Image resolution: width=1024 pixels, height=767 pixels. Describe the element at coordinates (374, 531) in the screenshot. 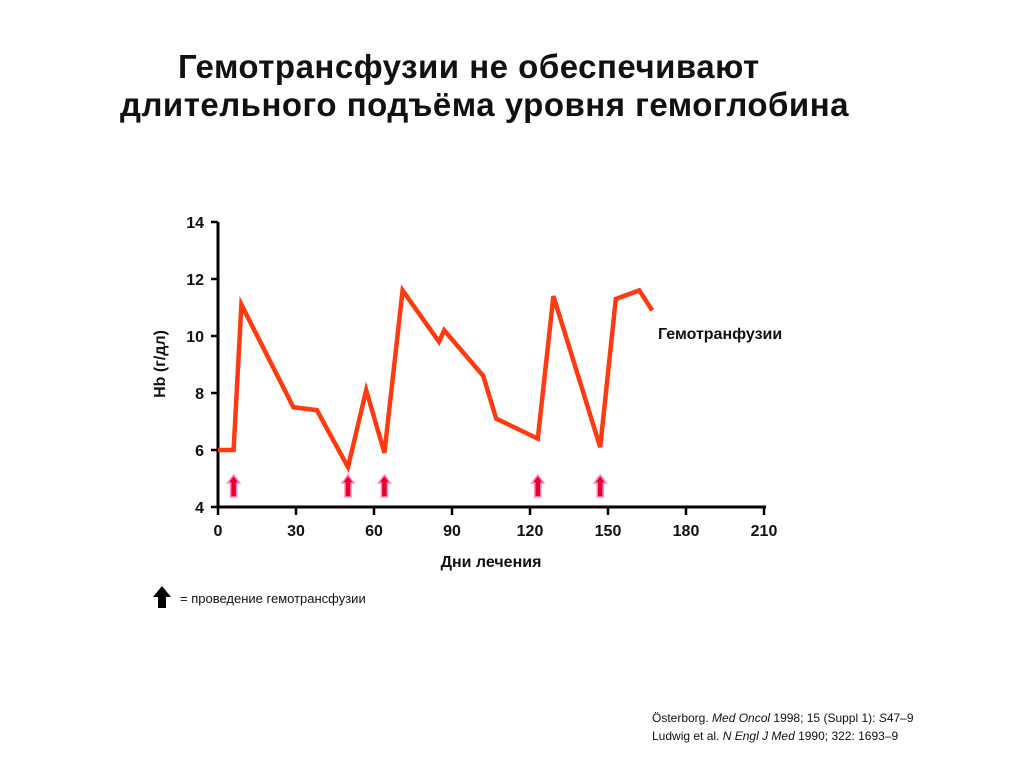

I see `x-tick-label: 60` at that location.